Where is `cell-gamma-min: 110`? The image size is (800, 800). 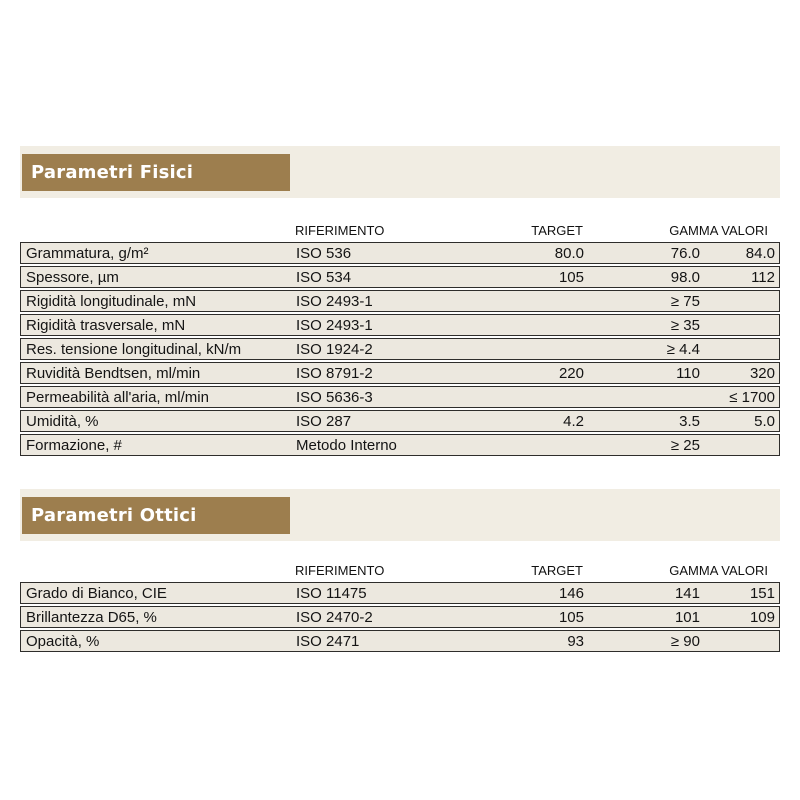
cell-gamma-min: 110 is located at coordinates (688, 373).